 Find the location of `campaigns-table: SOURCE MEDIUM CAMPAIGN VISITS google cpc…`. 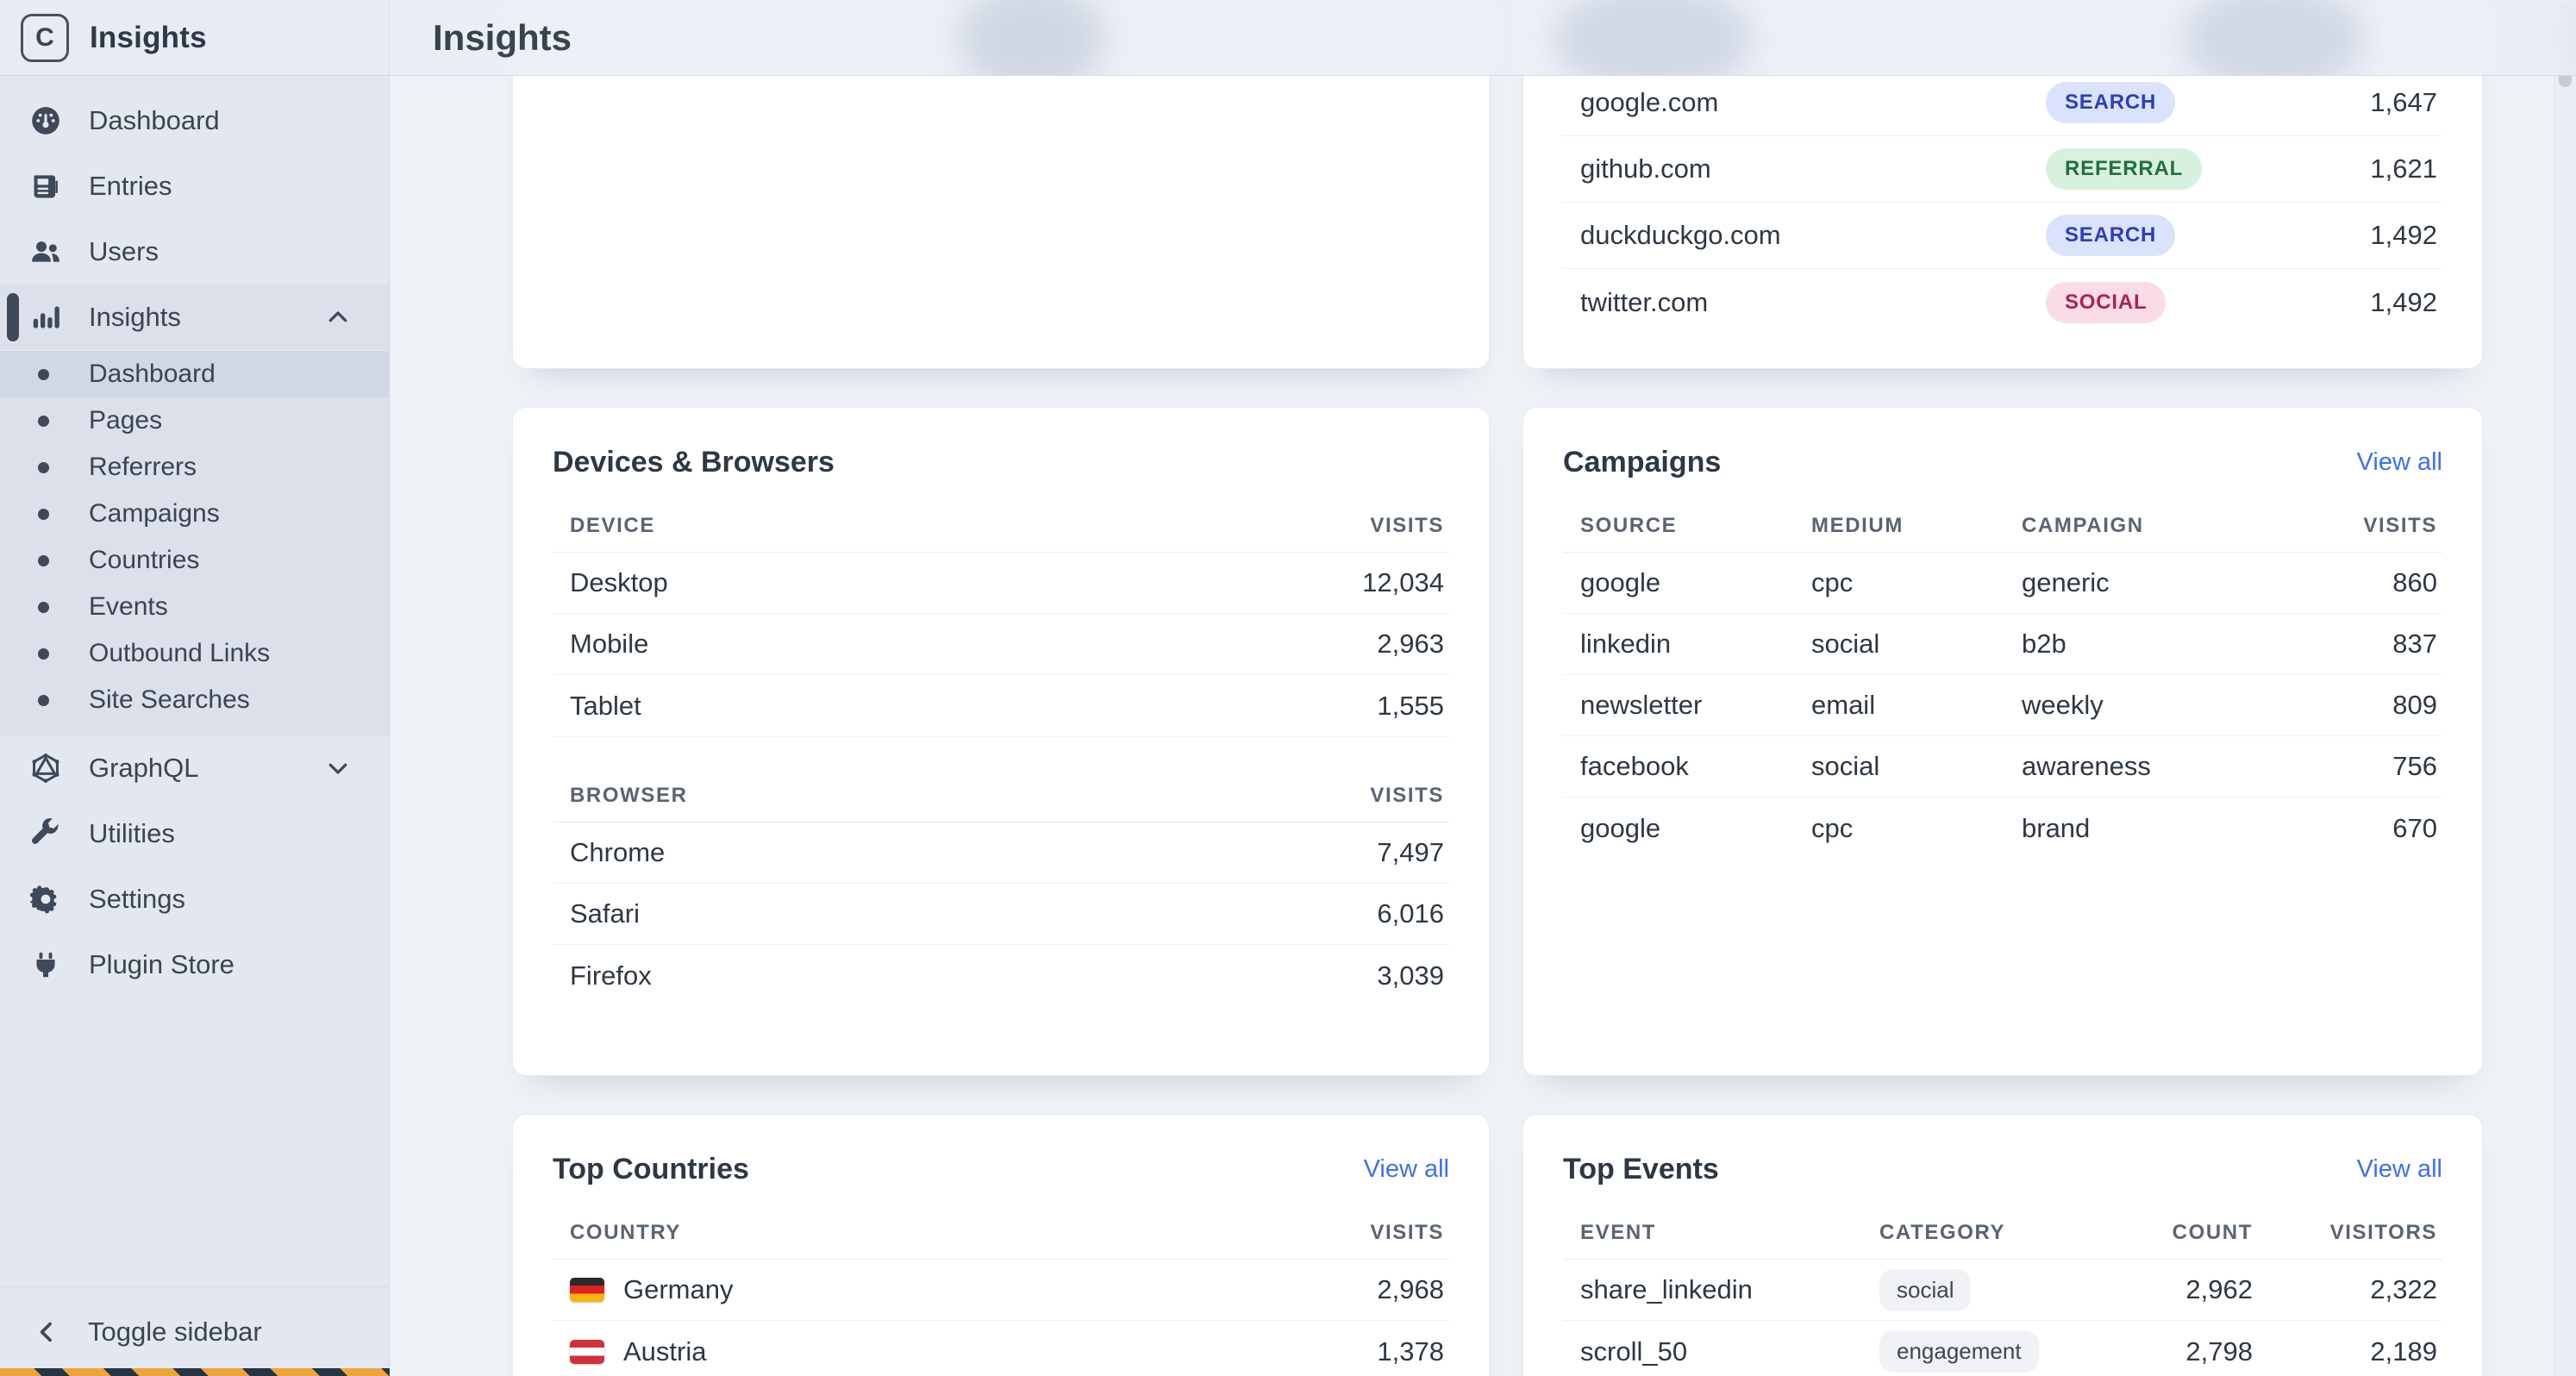

campaigns-table: SOURCE MEDIUM CAMPAIGN VISITS google cpc… is located at coordinates (2002, 686).